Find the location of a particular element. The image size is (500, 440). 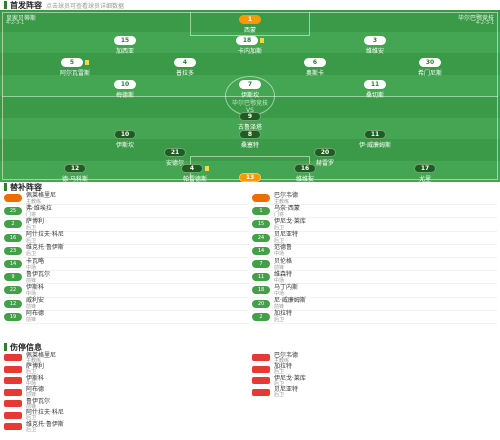

sub-name: 伊尼戈·莱库 is located at coordinates (290, 221).